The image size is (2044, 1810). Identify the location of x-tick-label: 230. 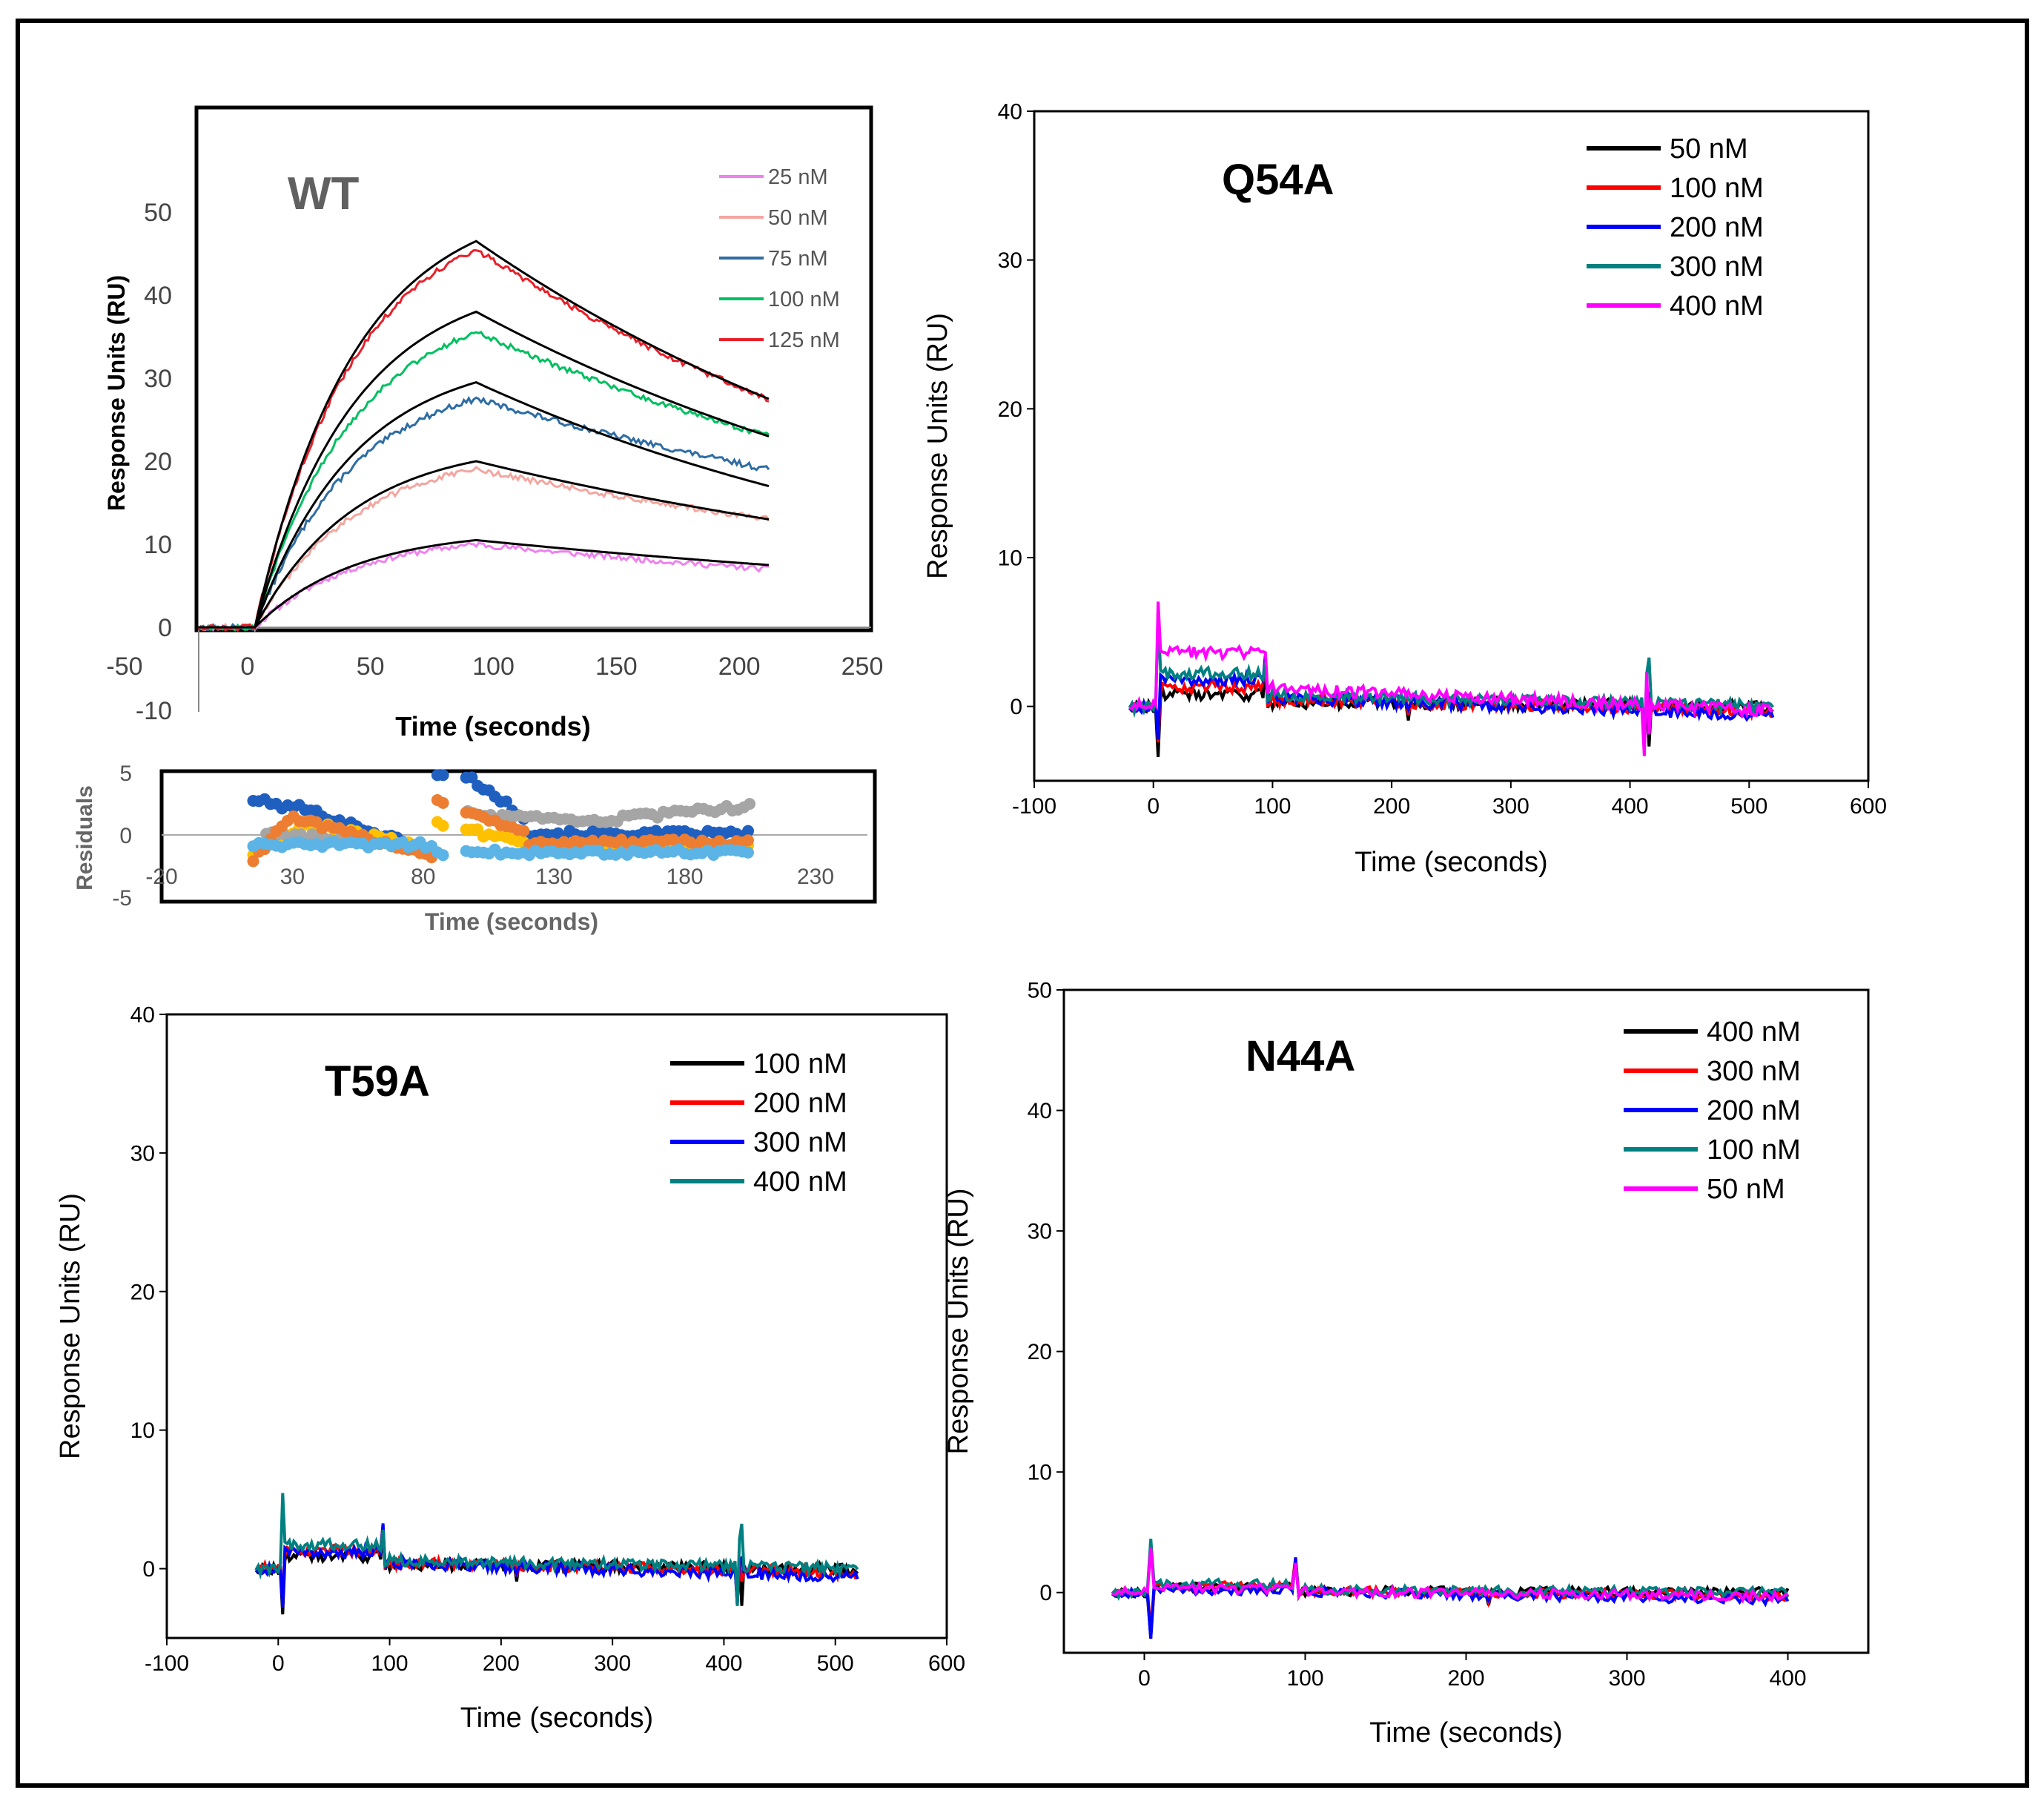
(816, 877).